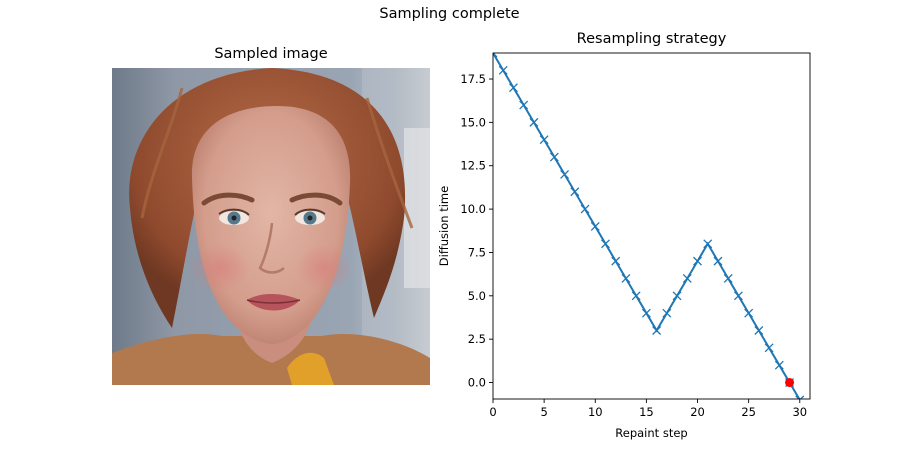 The image size is (899, 449). I want to click on y-tick-label: 7.5, so click(477, 252).